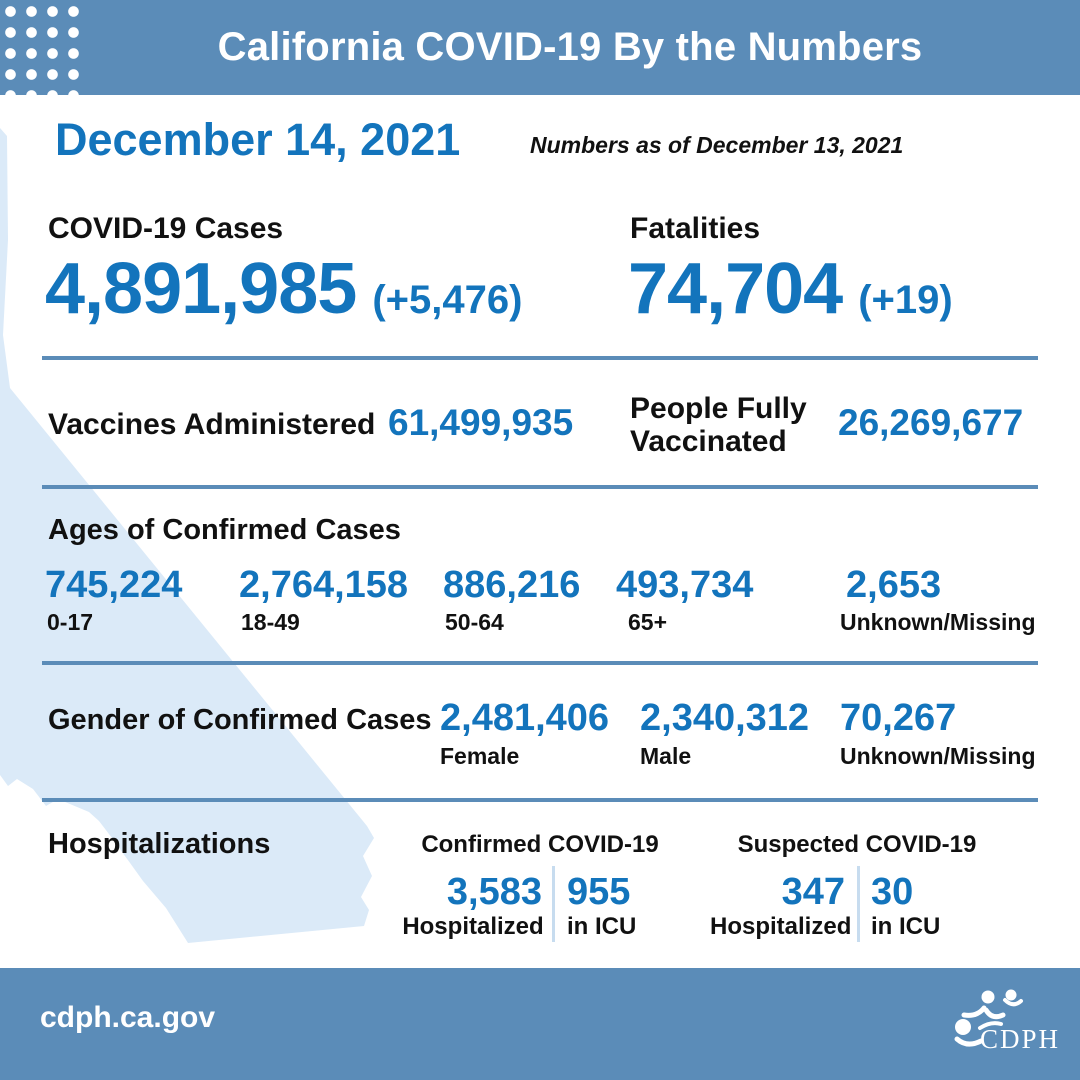 This screenshot has width=1080, height=1080. I want to click on suspected-icu-label: in ICU, so click(906, 926).